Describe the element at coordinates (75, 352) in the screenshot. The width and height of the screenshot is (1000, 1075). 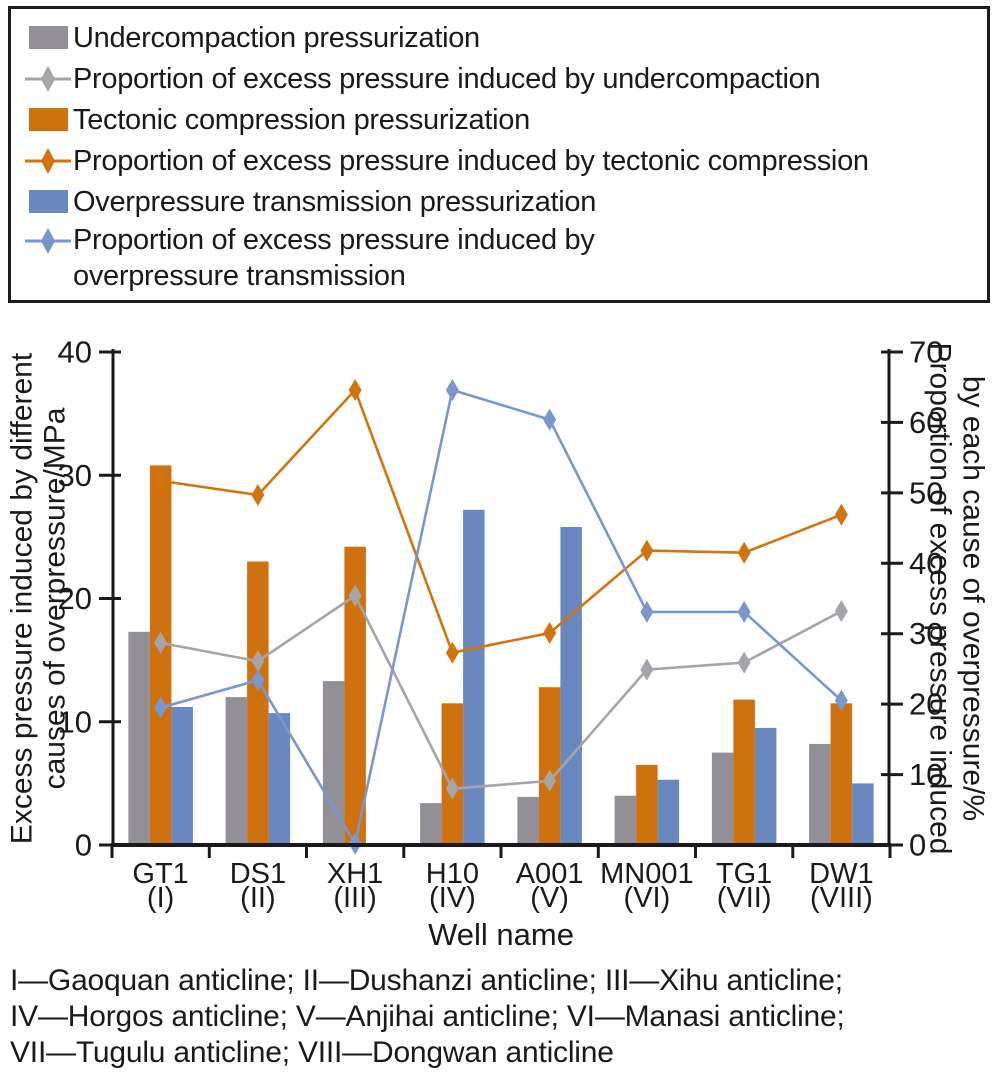
I see `left-axis-tick-label-40: 40` at that location.